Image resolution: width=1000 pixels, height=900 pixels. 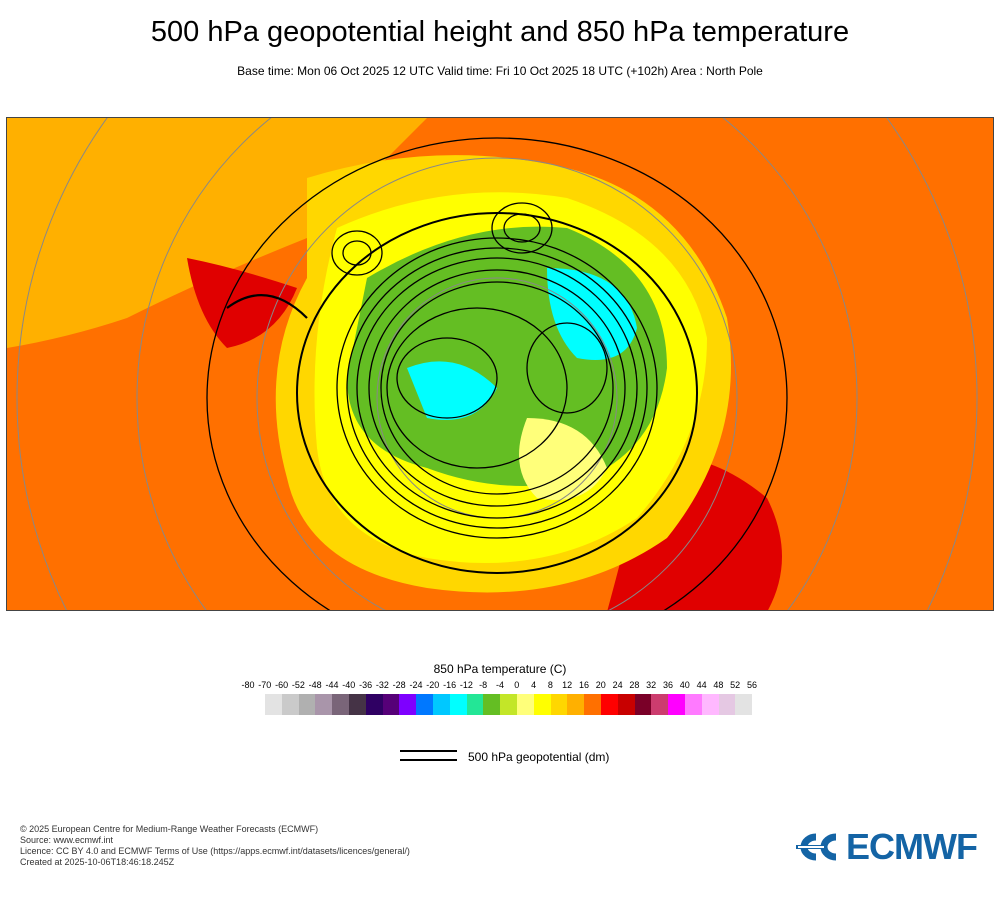 What do you see at coordinates (452, 390) in the screenshot?
I see `temperature-field-cold` at bounding box center [452, 390].